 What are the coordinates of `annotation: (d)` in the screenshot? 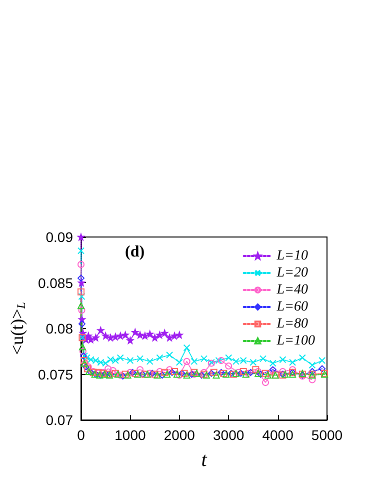 It's located at (135, 252).